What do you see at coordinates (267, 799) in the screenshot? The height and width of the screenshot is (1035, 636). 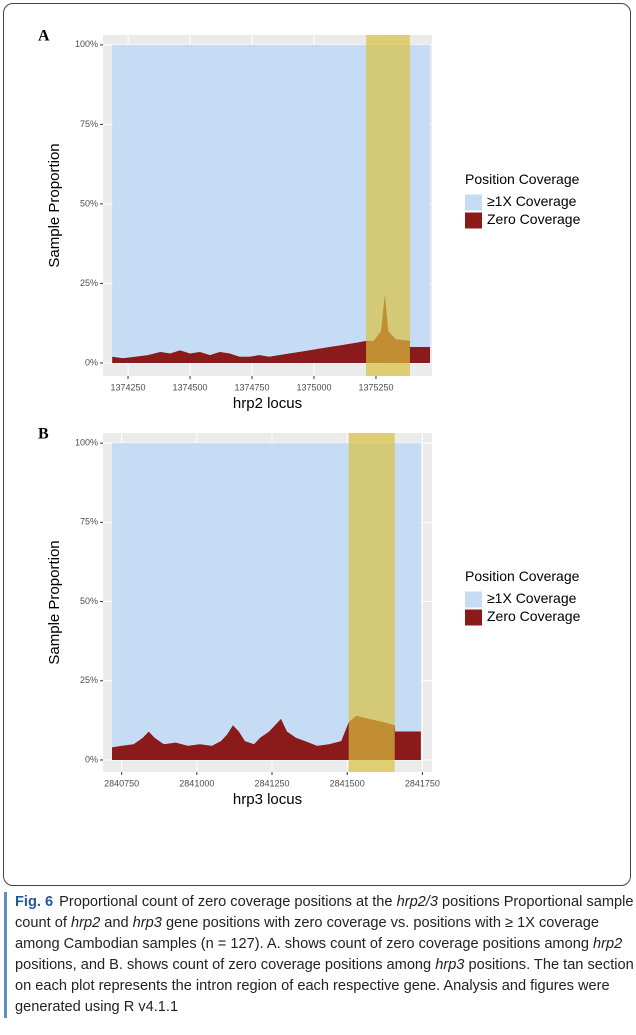 I see `x-axis-title: hrp3 locus` at bounding box center [267, 799].